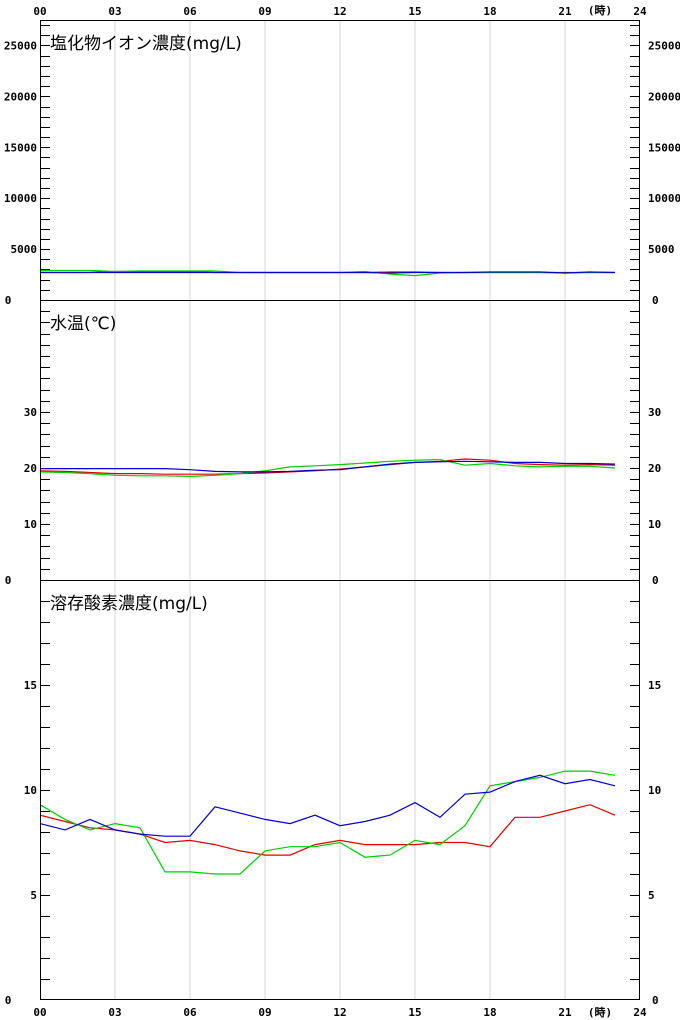 This screenshot has width=680, height=1020. I want to click on panel-title: 水温(℃), so click(83, 324).